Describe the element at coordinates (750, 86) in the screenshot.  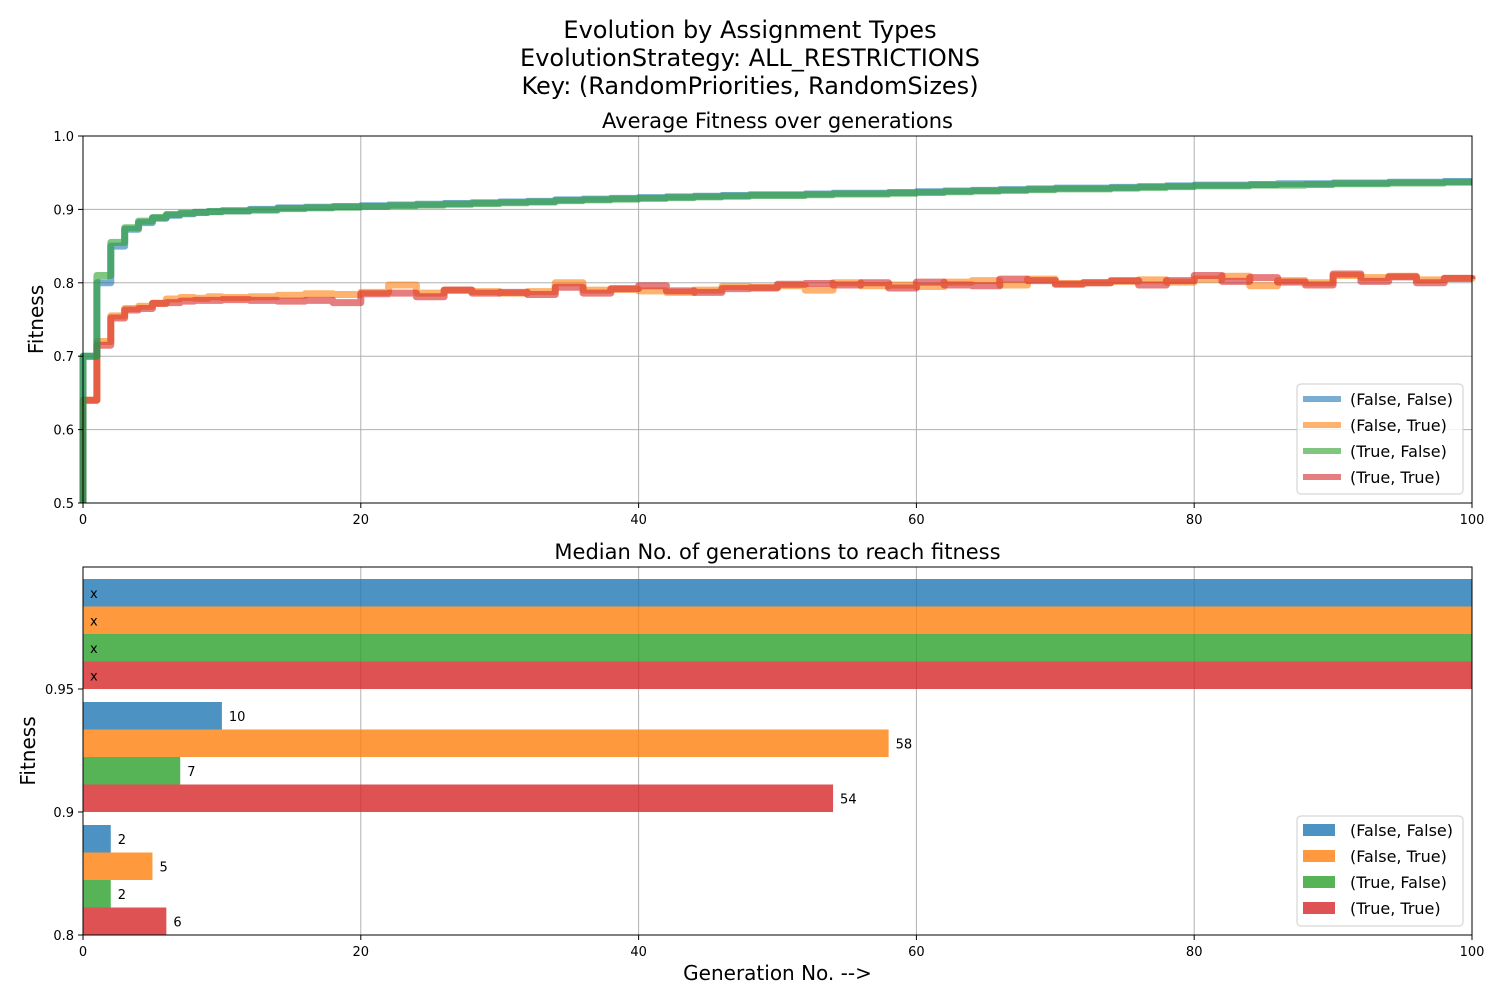
I see `figure-title-line-3: Key: (RandomPriorities, RandomSizes)` at that location.